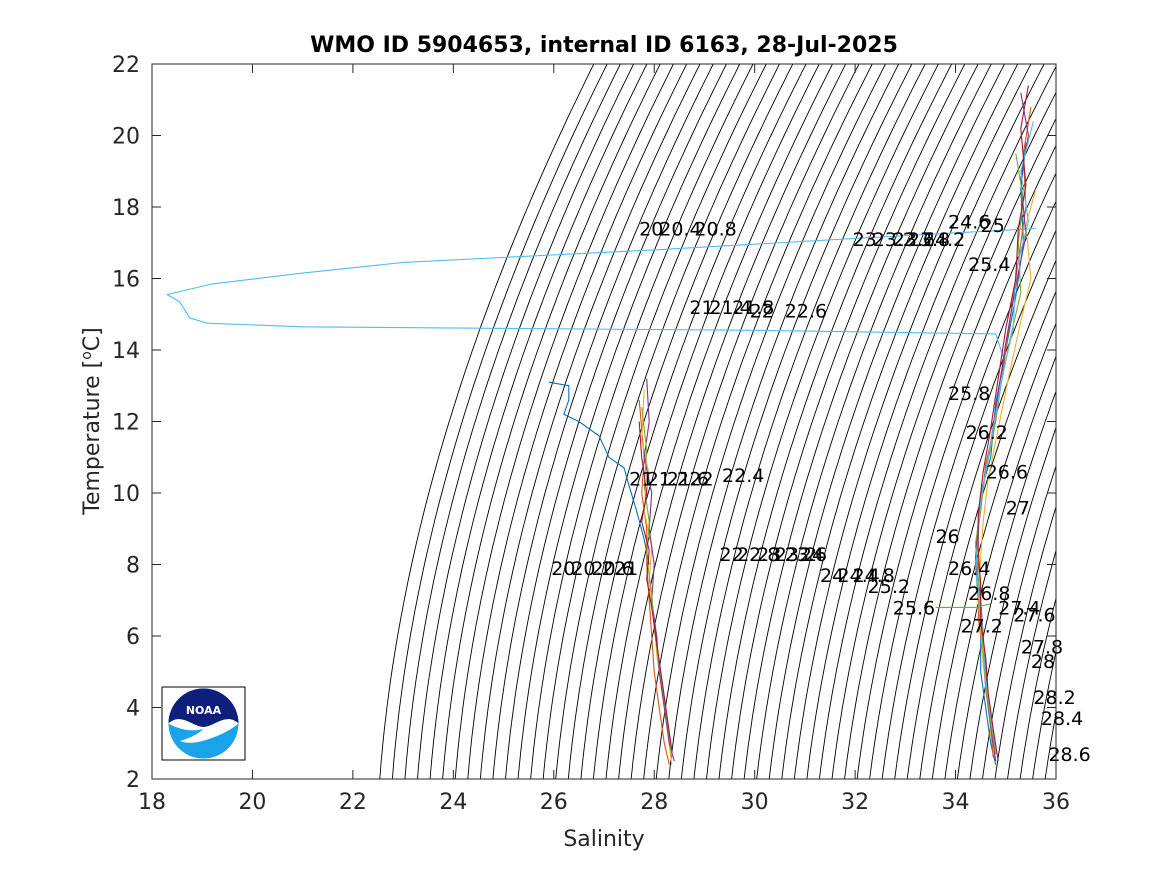 The image size is (1167, 879). I want to click on contour-label: 28.6, so click(1069, 755).